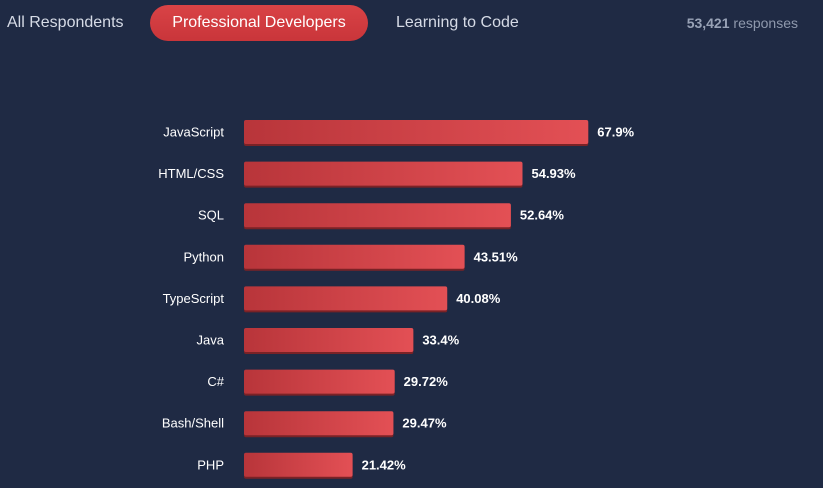 The width and height of the screenshot is (823, 488). What do you see at coordinates (384, 464) in the screenshot?
I see `value-label: 21.42%` at bounding box center [384, 464].